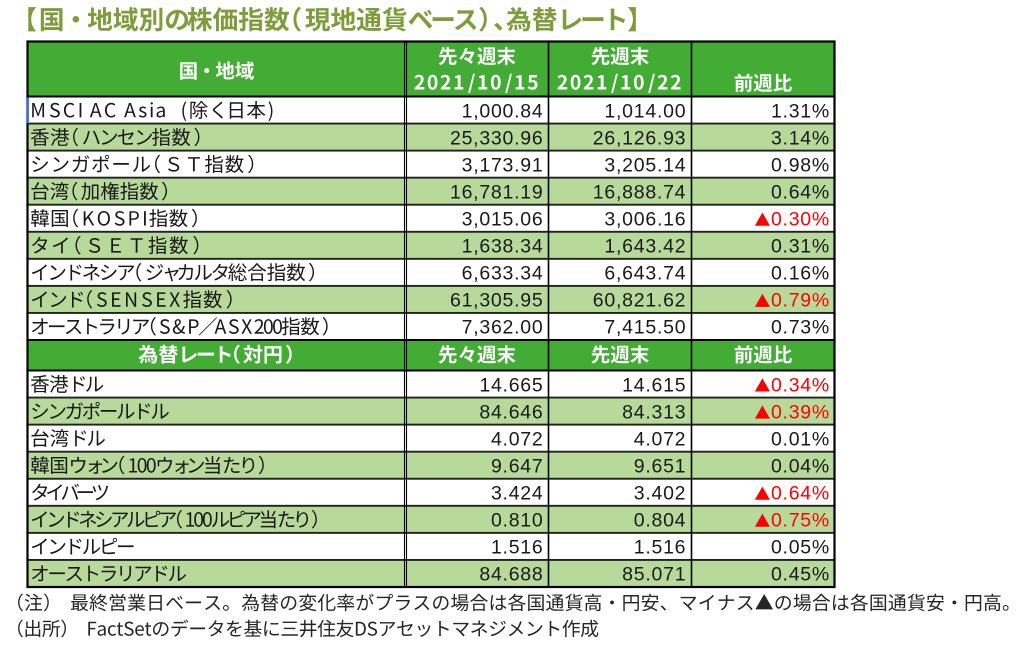 This screenshot has width=1020, height=651. What do you see at coordinates (497, 138) in the screenshot?
I see `svg-text: 25,330.96` at bounding box center [497, 138].